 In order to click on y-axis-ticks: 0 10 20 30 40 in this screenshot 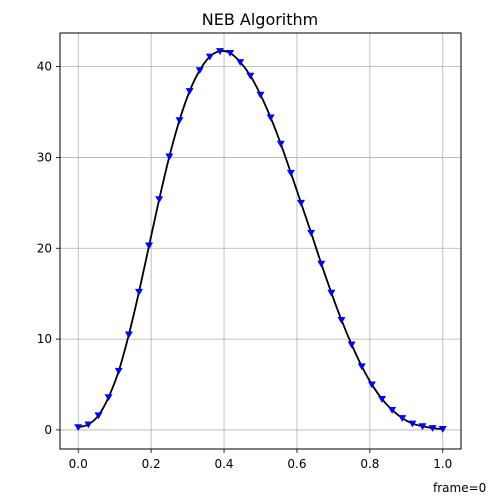, I will do `click(48, 248)`.